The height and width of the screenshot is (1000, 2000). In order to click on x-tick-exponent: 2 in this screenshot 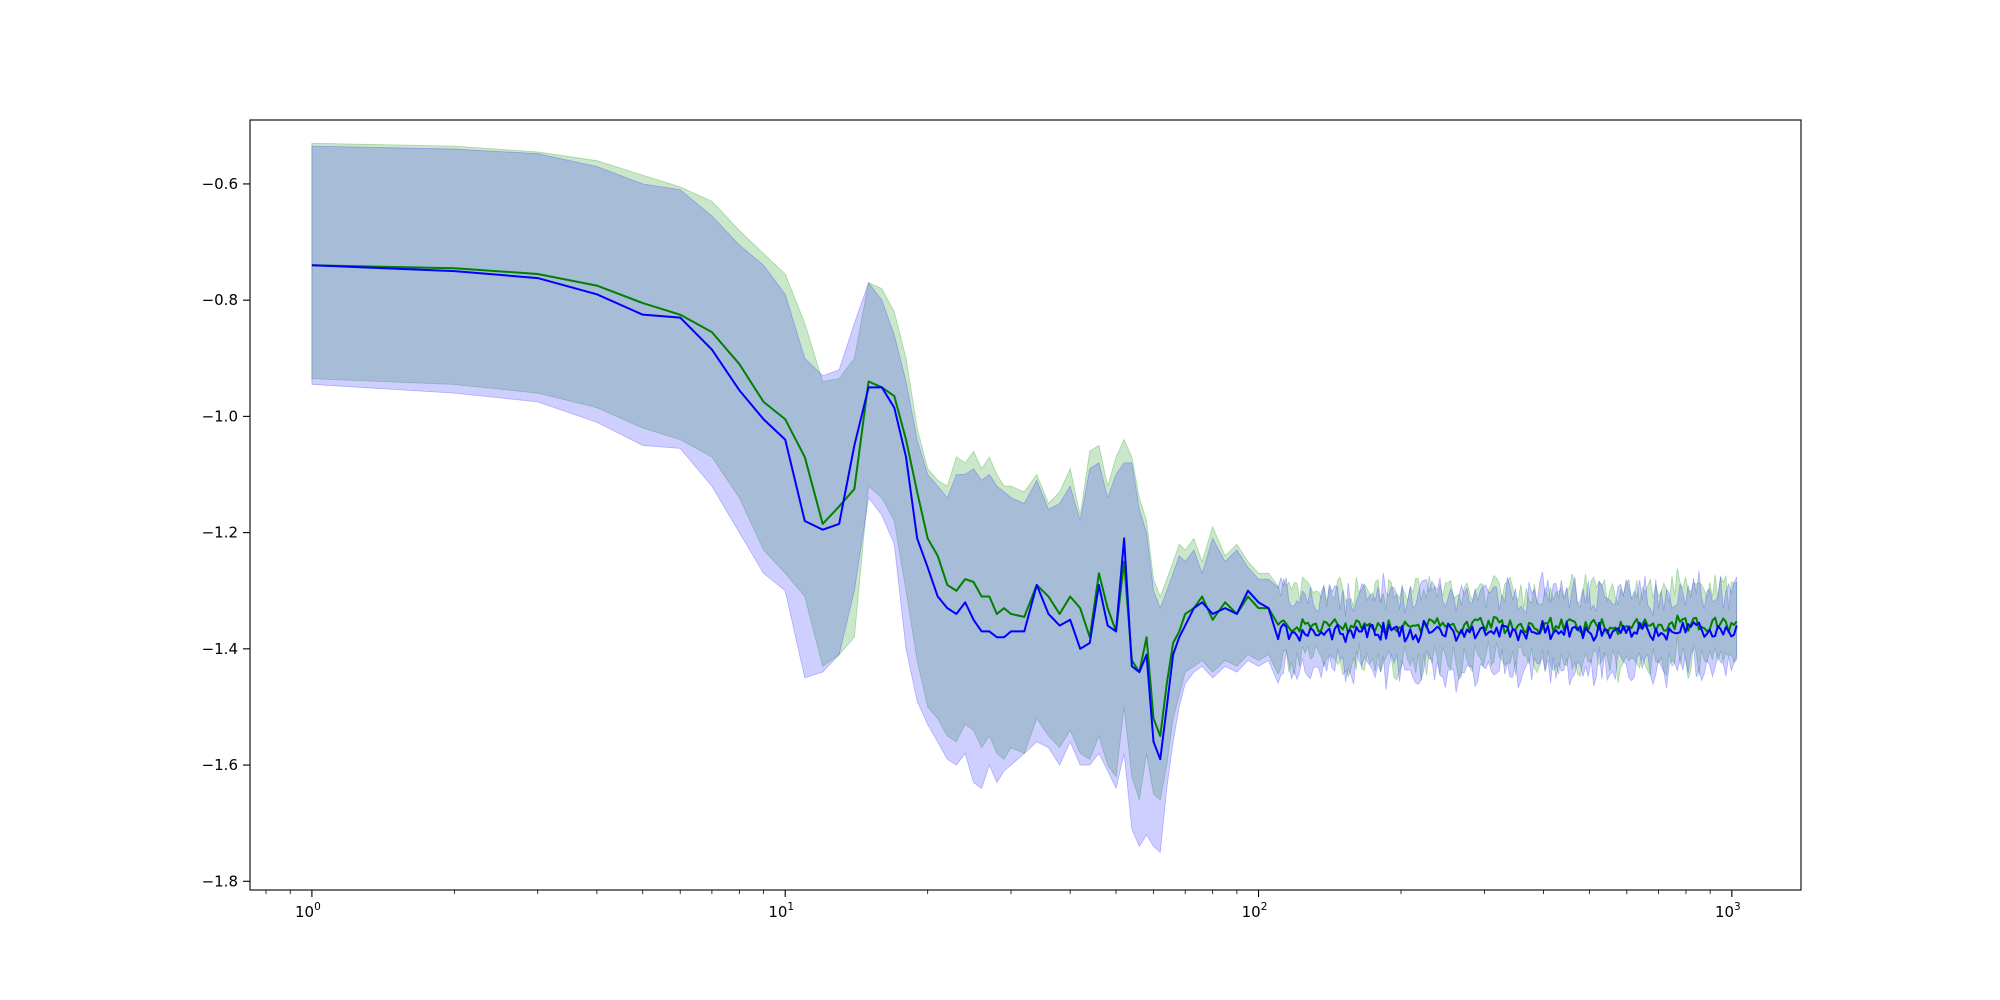, I will do `click(1264, 907)`.